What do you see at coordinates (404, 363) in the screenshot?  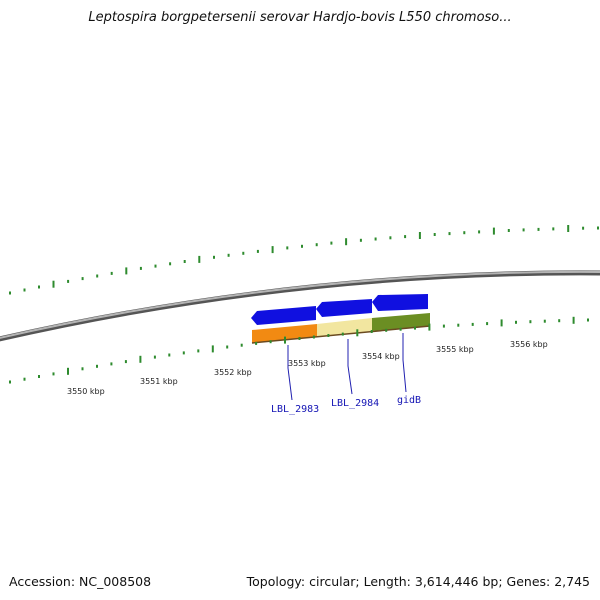 I see `callout-line-gidB` at bounding box center [404, 363].